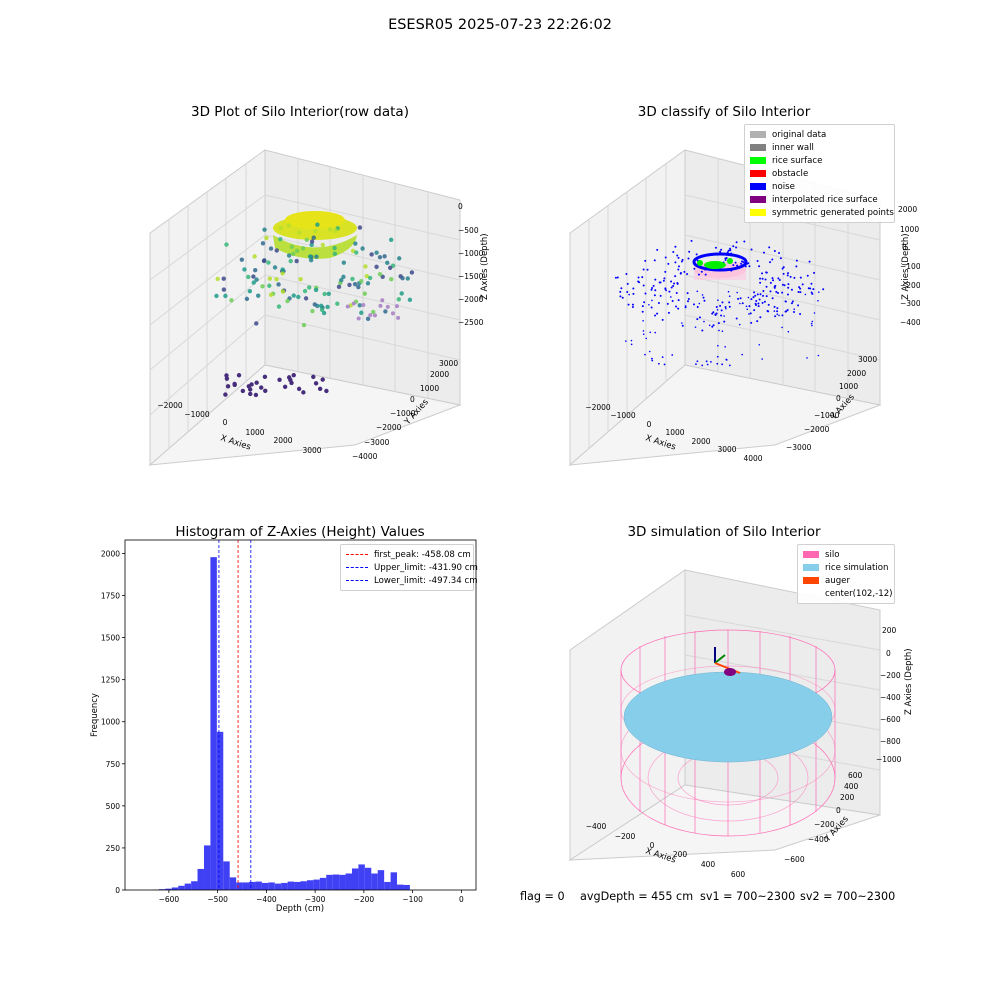  Describe the element at coordinates (846, 580) in the screenshot. I see `legend-item-auger: auger` at that location.